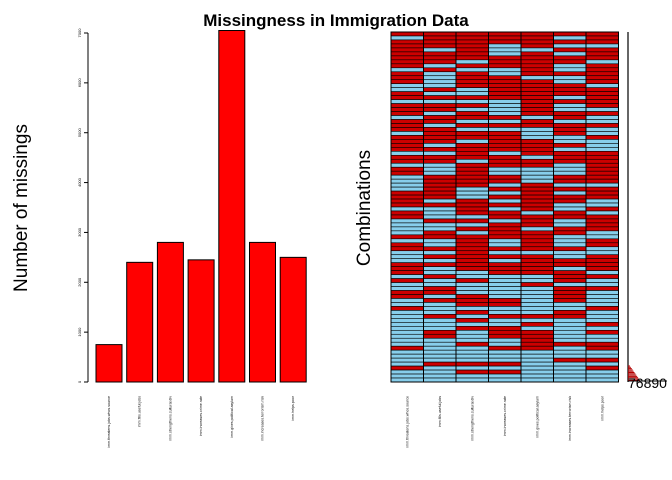 This screenshot has height=480, width=672. I want to click on bar-category-label: imm.helps.poor, so click(293, 407).